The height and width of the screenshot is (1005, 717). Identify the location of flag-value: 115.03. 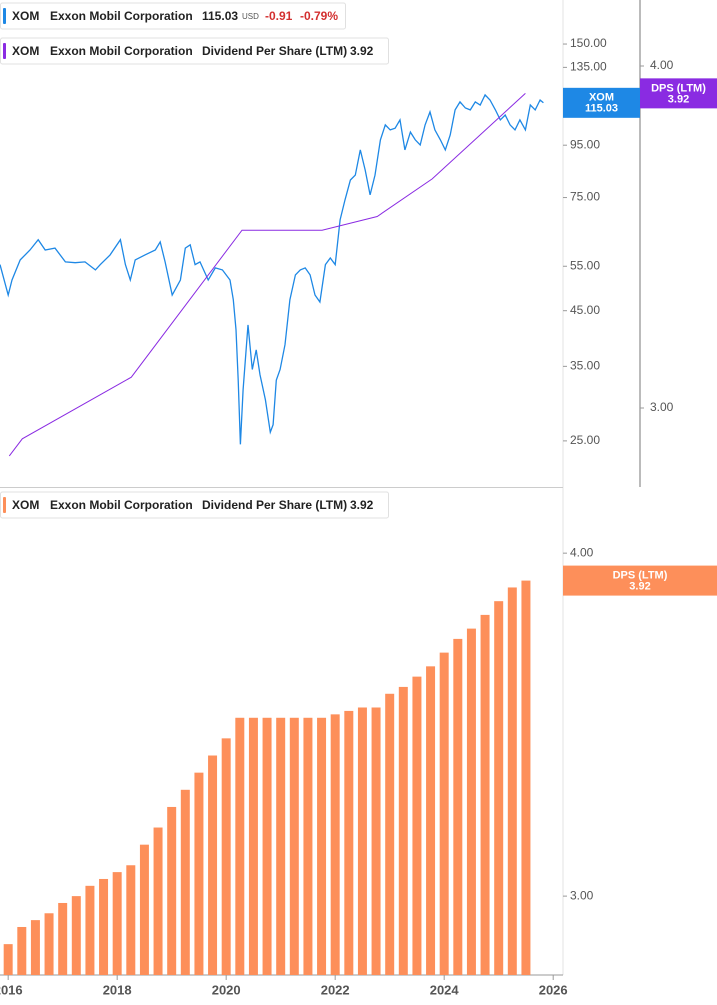
(601, 109).